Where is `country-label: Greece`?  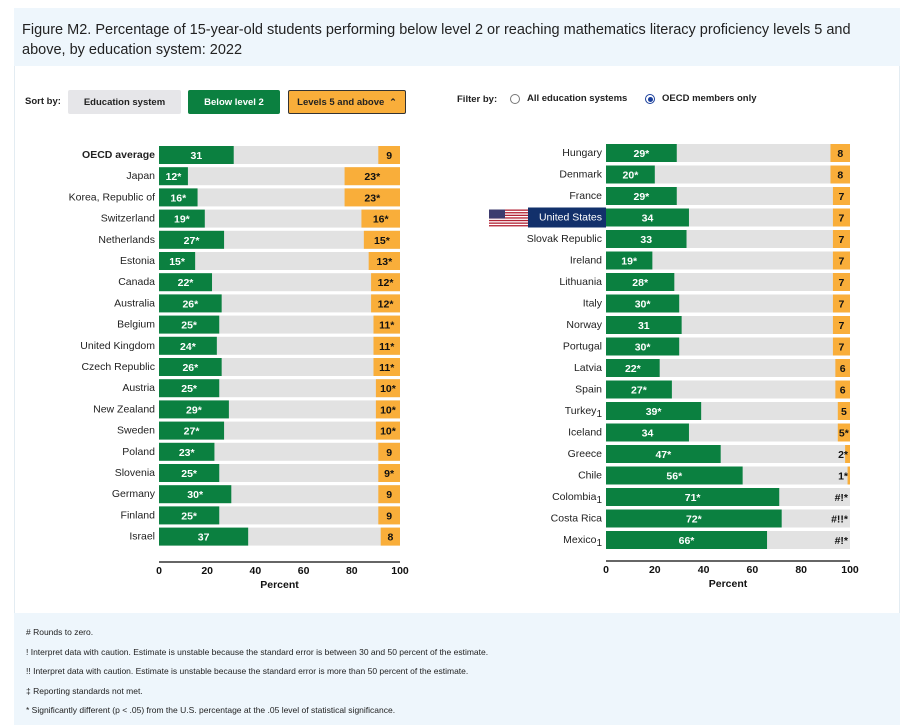
country-label: Greece is located at coordinates (585, 454).